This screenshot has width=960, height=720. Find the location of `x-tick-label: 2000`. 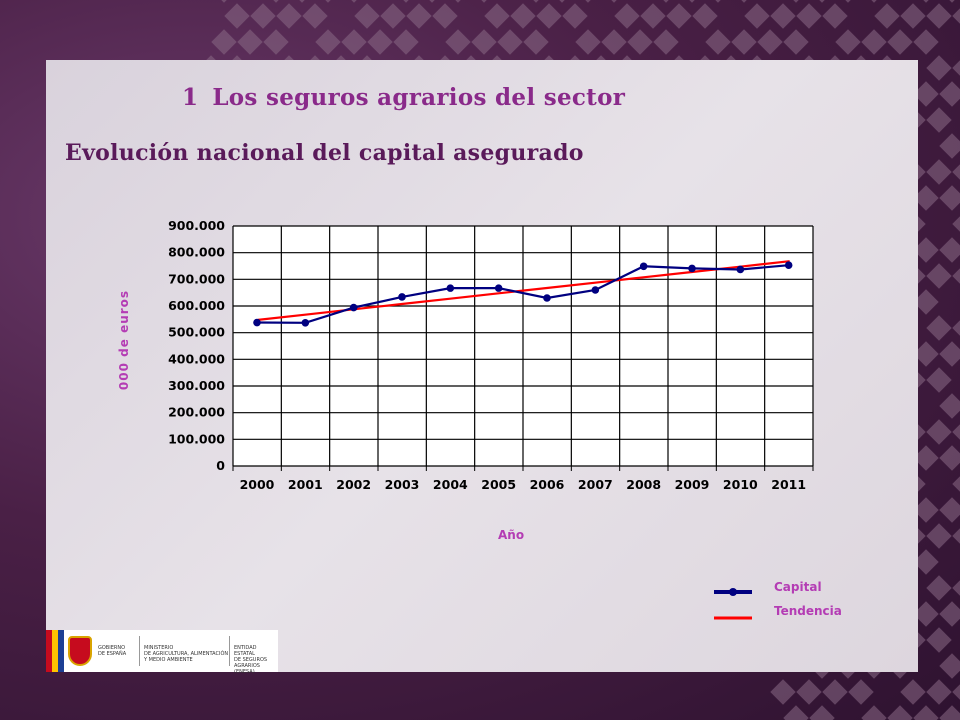

x-tick-label: 2000 is located at coordinates (257, 484).